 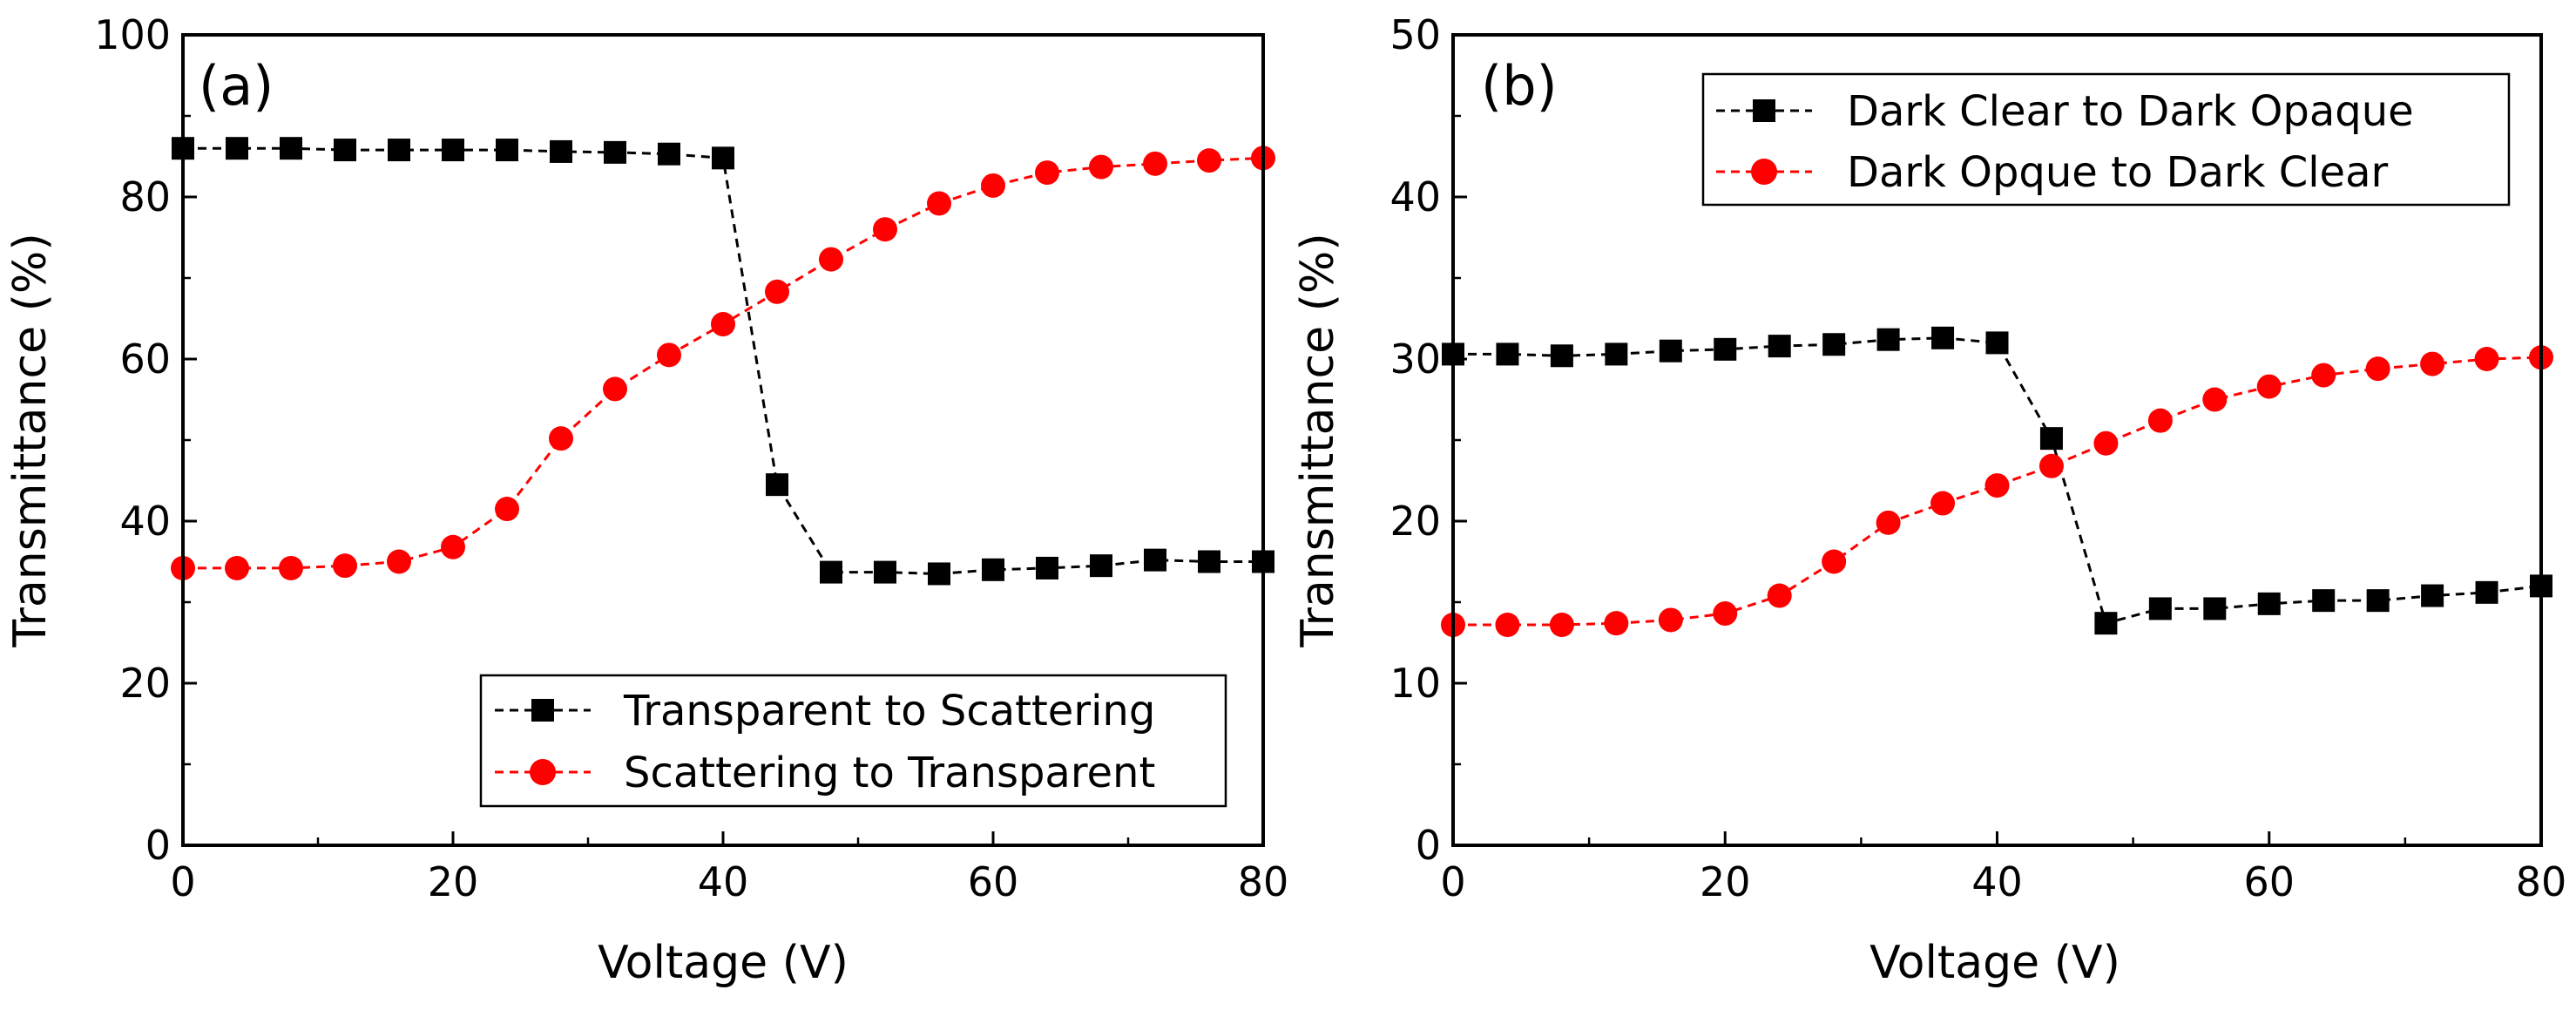 What do you see at coordinates (2118, 172) in the screenshot?
I see `legend-label-b-1: Dark Opque to Dark Clear` at bounding box center [2118, 172].